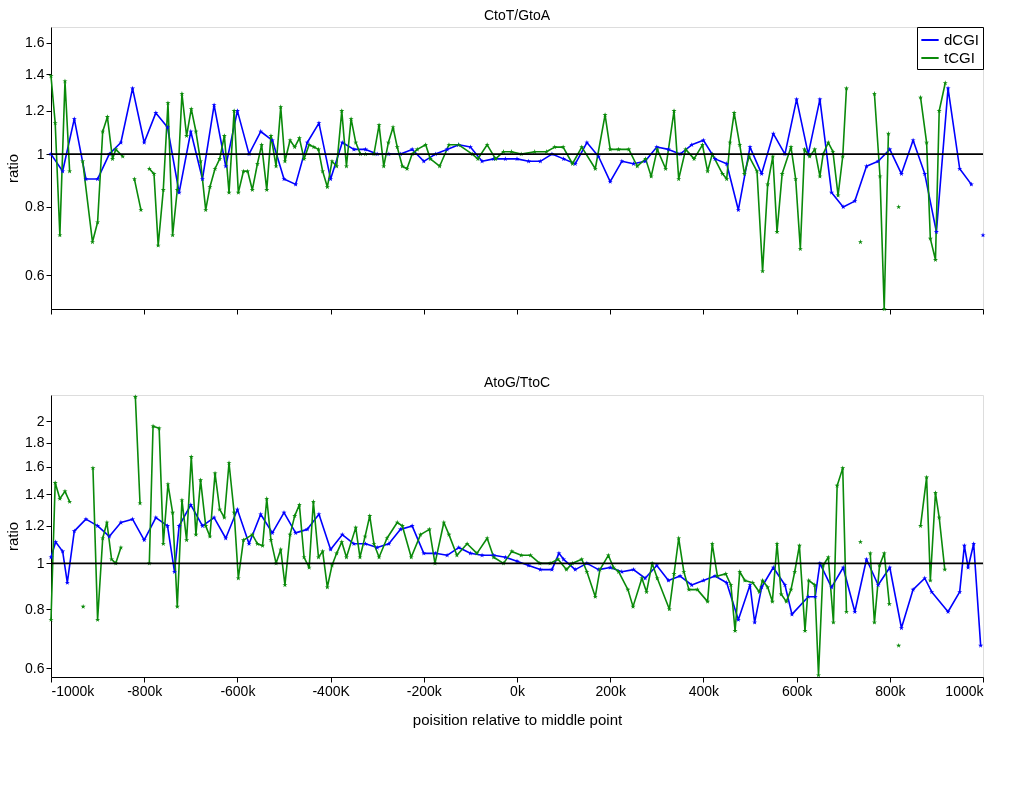  What do you see at coordinates (704, 690) in the screenshot?
I see `x-tick-label: 400k` at bounding box center [704, 690].